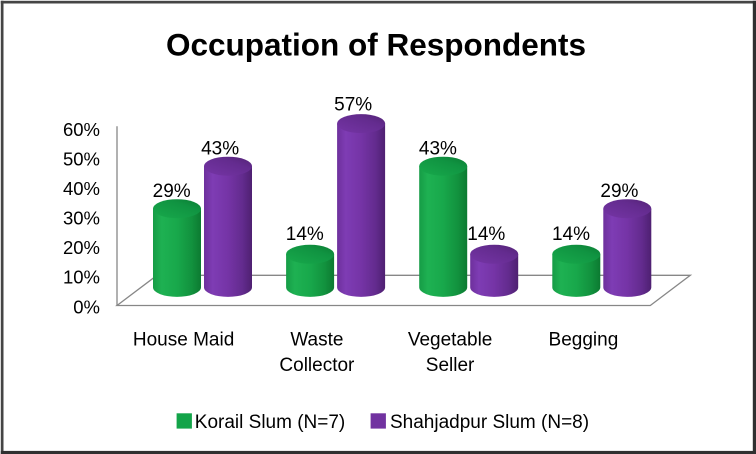  What do you see at coordinates (450, 365) in the screenshot?
I see `svg-text: Seller` at bounding box center [450, 365].